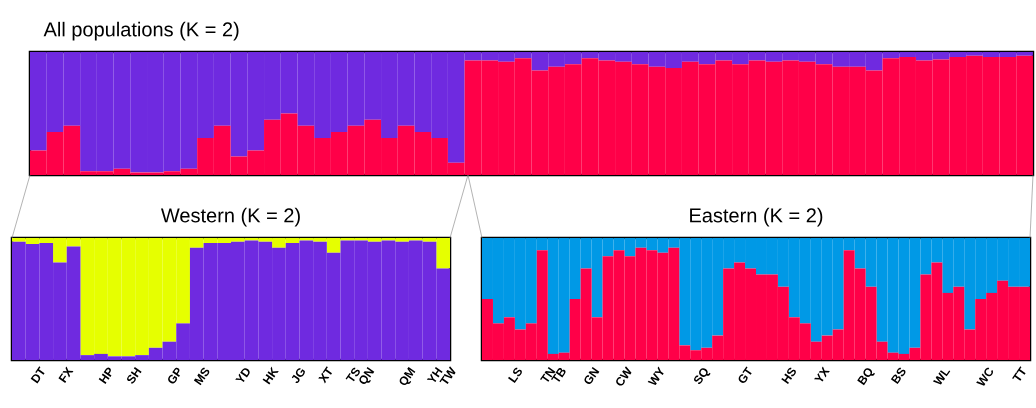 The height and width of the screenshot is (408, 1036). I want to click on x-tick-label: GP, so click(174, 375).